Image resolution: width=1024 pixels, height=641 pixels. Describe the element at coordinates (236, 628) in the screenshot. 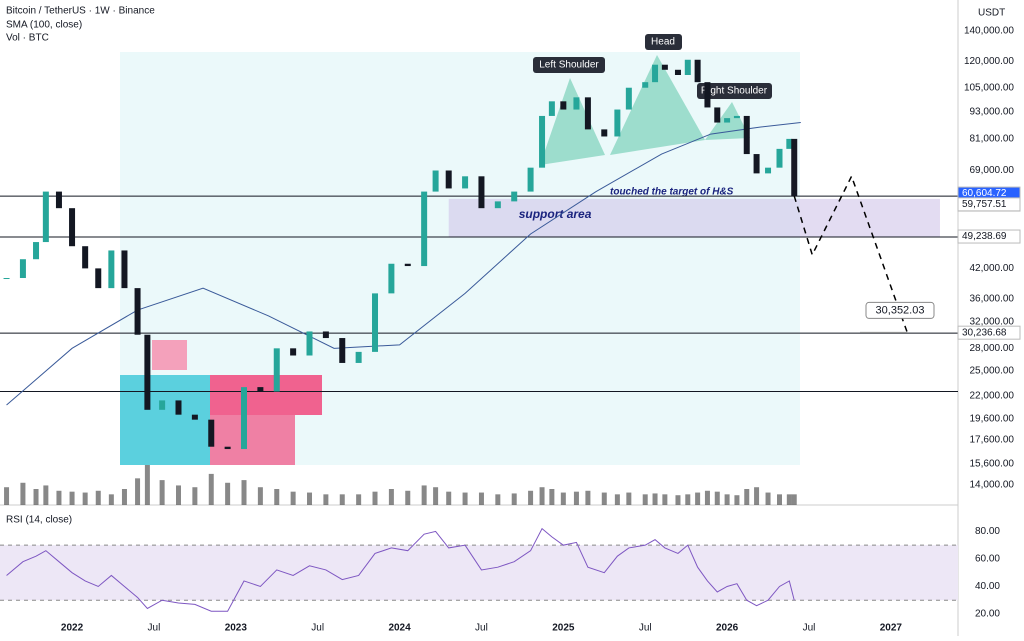

I see `x-tick-label: 2023` at that location.